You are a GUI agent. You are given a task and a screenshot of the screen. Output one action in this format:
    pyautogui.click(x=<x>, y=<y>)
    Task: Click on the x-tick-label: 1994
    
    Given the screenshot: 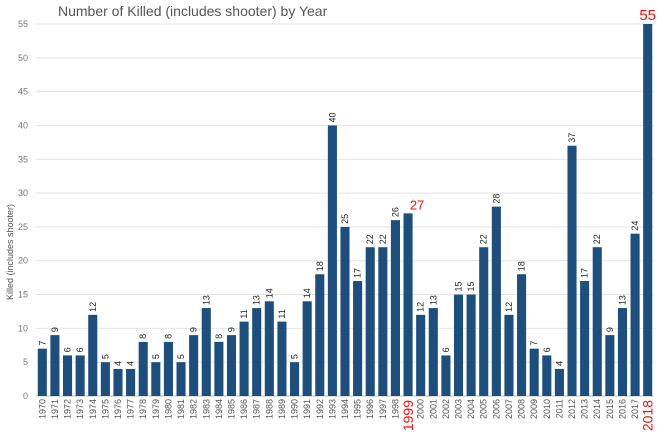 What is the action you would take?
    pyautogui.click(x=345, y=409)
    